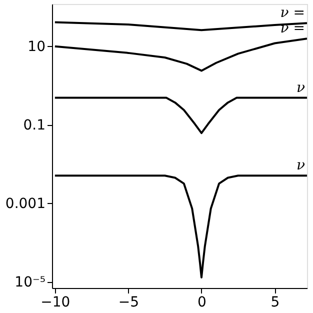 The image size is (313, 313). Describe the element at coordinates (37, 46) in the screenshot. I see `y-tick-label: 10` at that location.